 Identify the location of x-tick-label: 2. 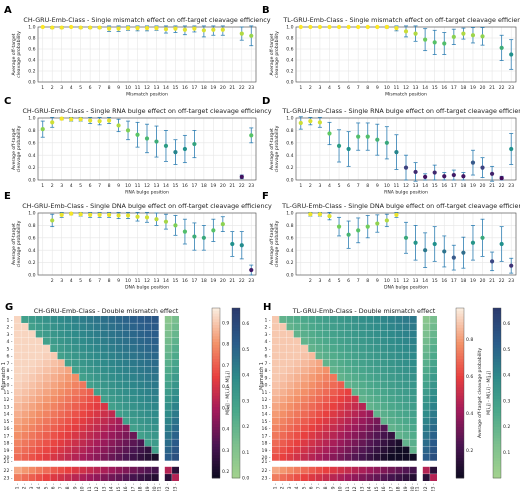
(52, 186).